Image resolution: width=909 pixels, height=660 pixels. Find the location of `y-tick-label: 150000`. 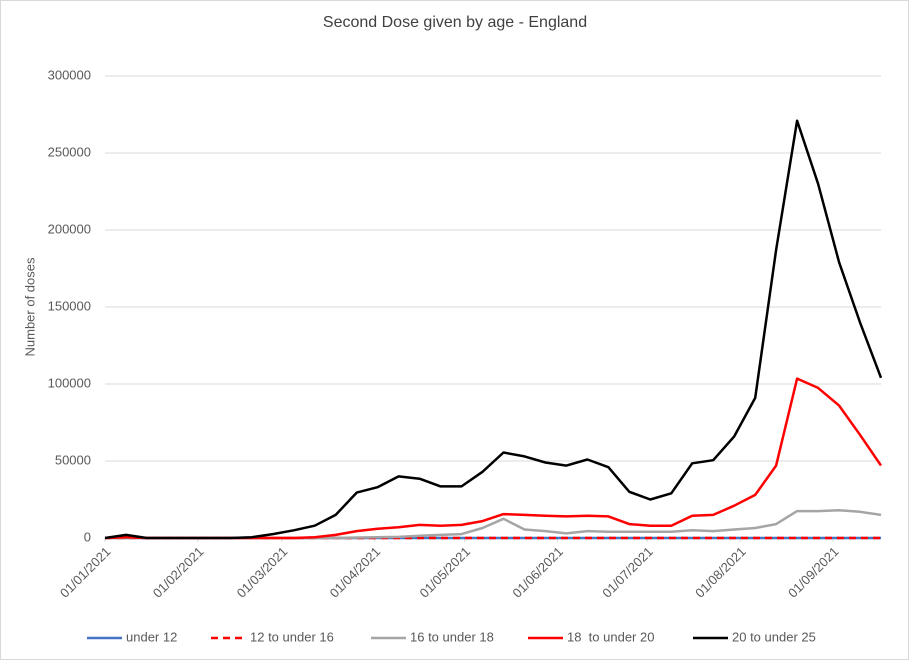

y-tick-label: 150000 is located at coordinates (69, 305).